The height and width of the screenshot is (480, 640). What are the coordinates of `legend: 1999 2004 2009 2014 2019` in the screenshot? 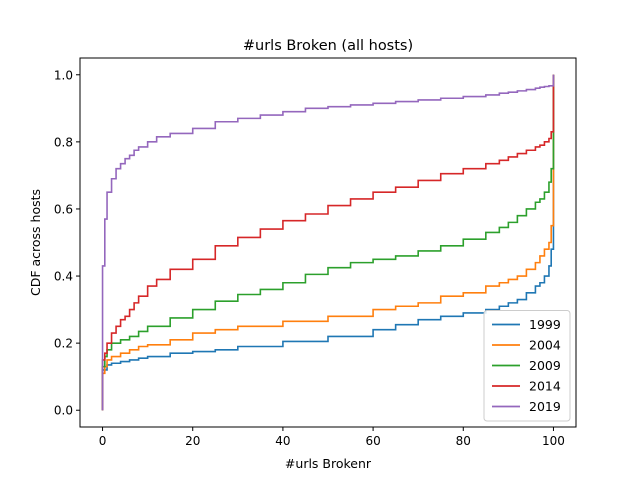 It's located at (527, 366).